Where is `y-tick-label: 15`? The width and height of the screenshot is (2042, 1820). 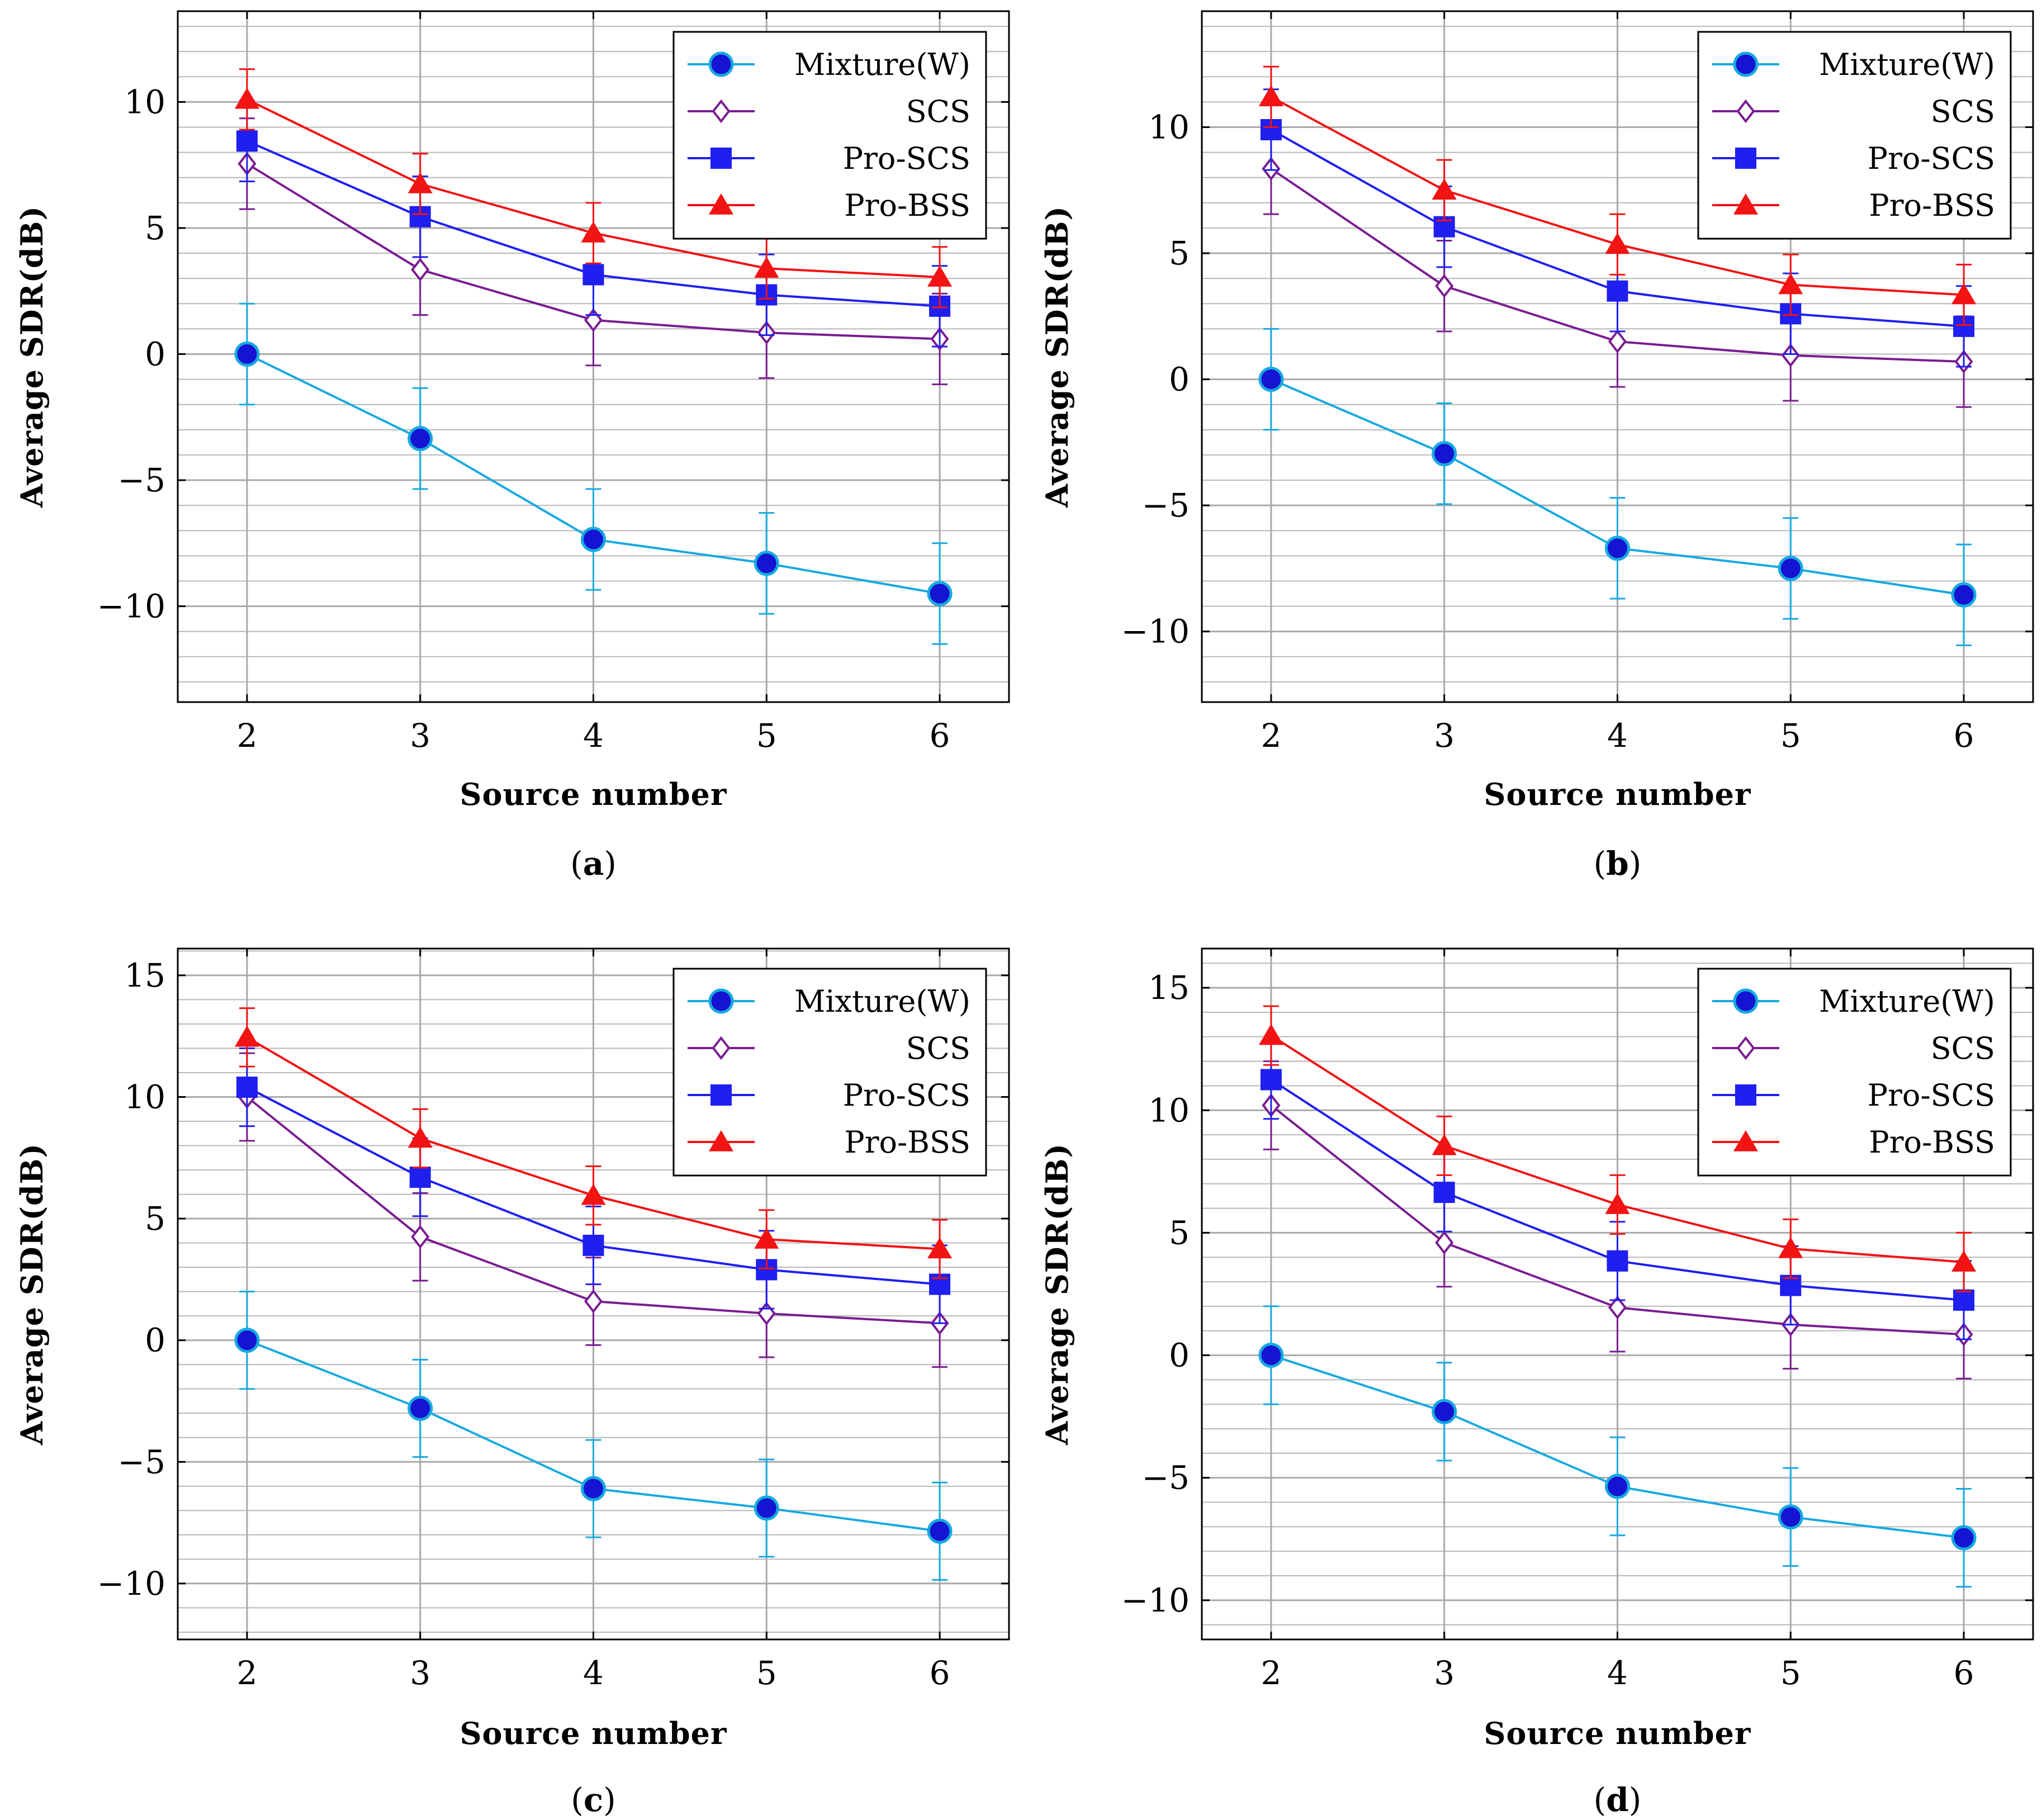 y-tick-label: 15 is located at coordinates (1169, 988).